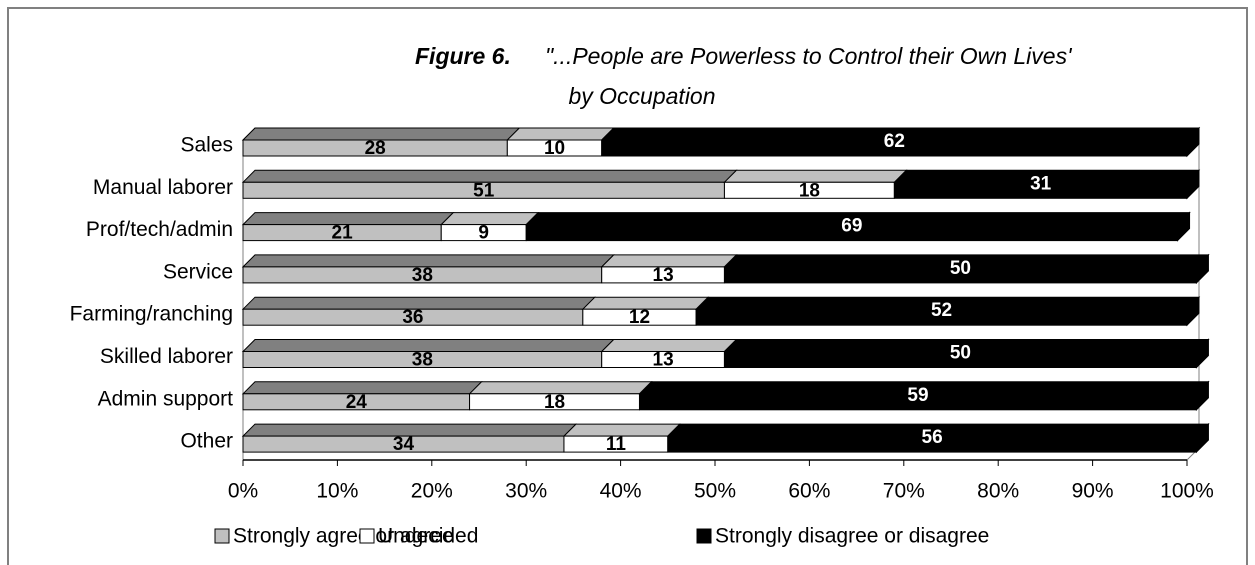 Image resolution: width=1255 pixels, height=565 pixels. I want to click on value-label: 56, so click(932, 437).